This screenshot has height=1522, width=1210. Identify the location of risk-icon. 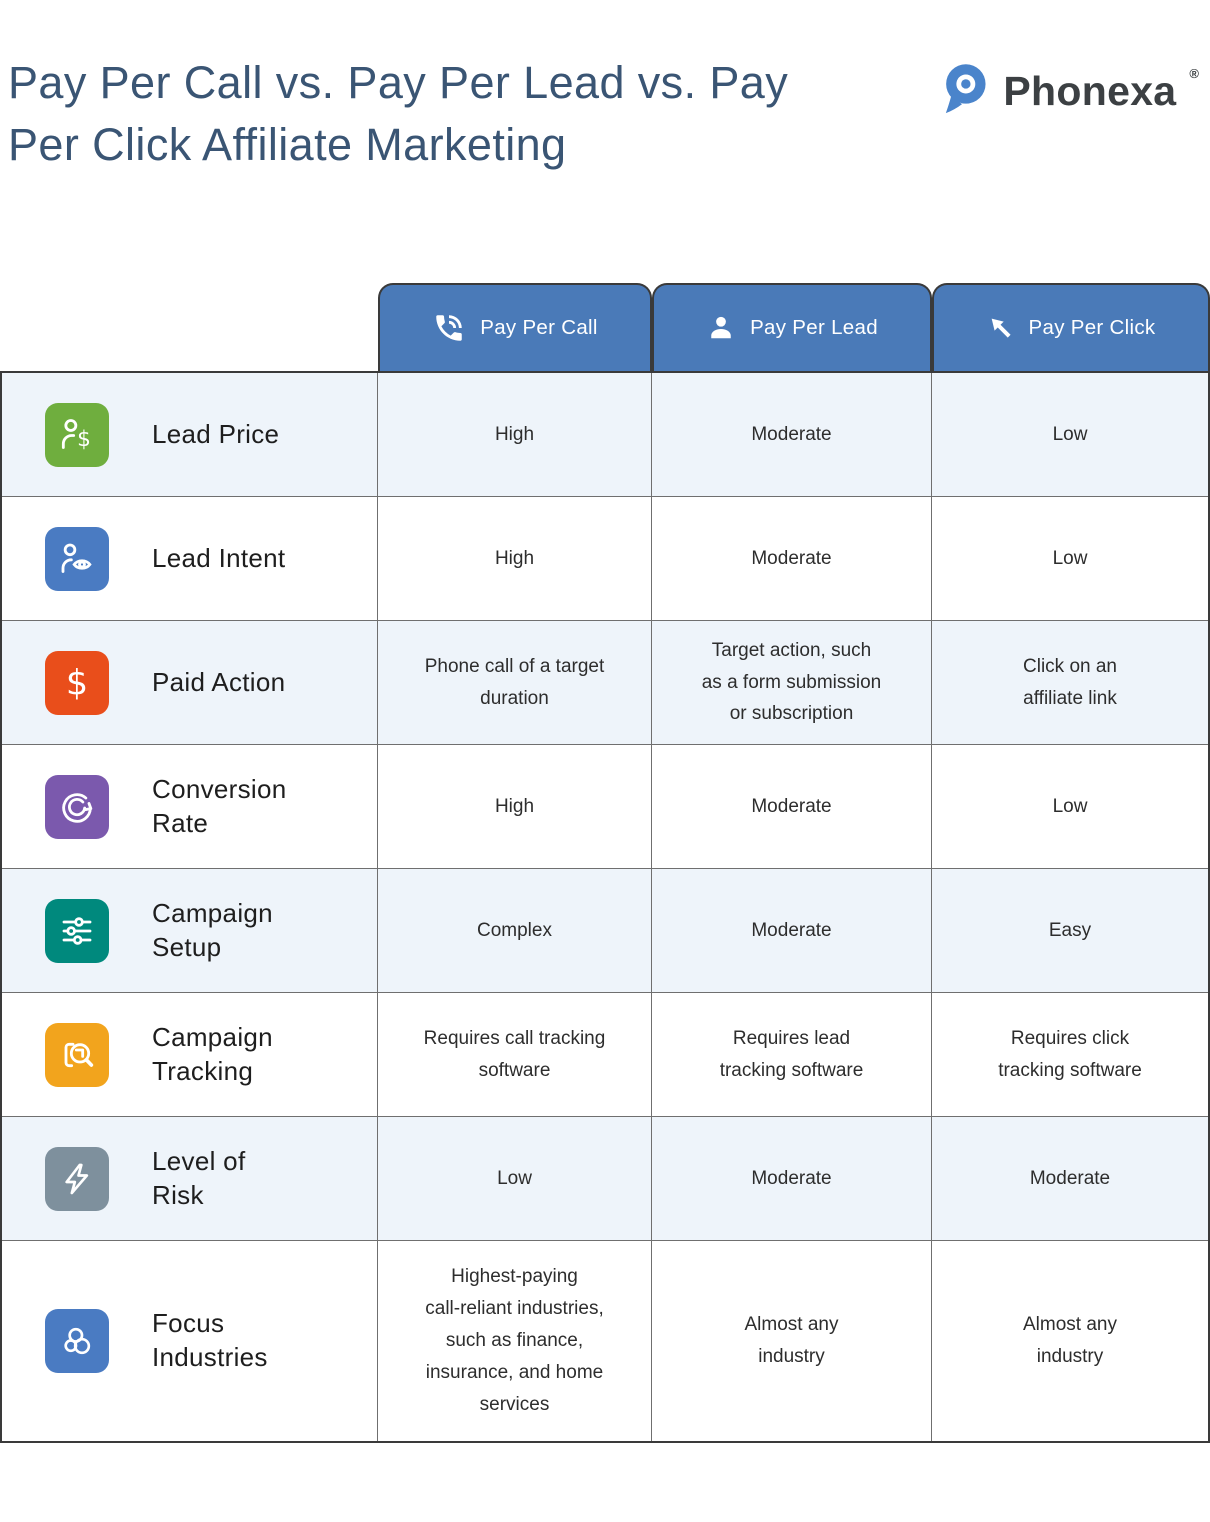
(77, 1178).